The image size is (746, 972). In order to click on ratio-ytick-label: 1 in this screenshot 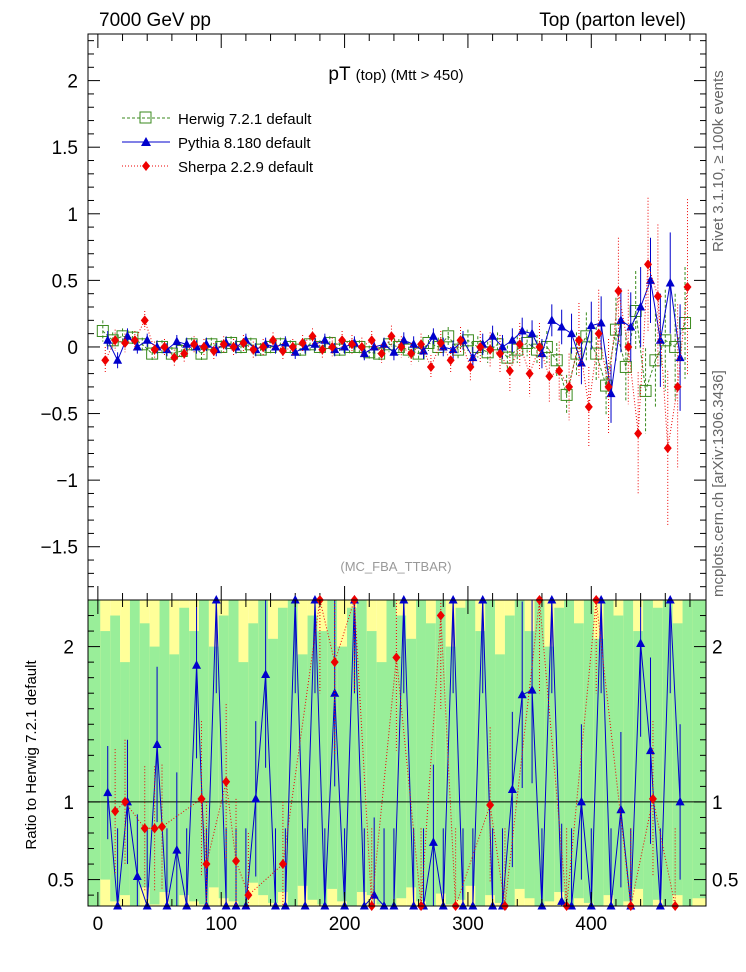, I will do `click(68, 803)`.